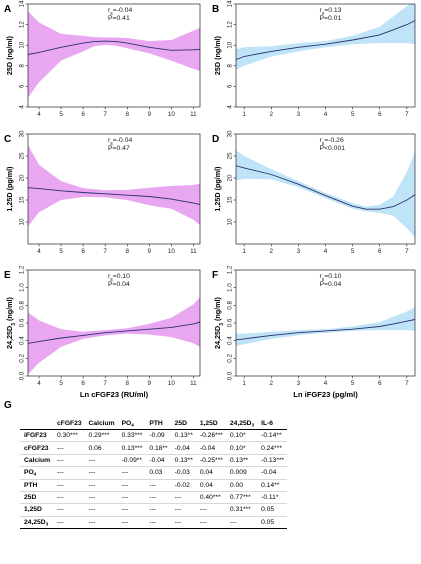 The height and width of the screenshot is (564, 421). What do you see at coordinates (183, 473) in the screenshot?
I see `table-cell: -0.03` at bounding box center [183, 473].